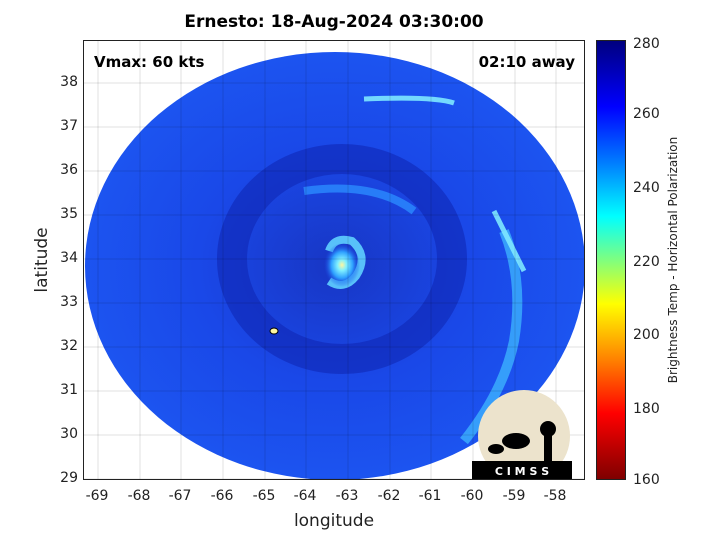 The height and width of the screenshot is (540, 720). I want to click on storm-eye, so click(342, 265).